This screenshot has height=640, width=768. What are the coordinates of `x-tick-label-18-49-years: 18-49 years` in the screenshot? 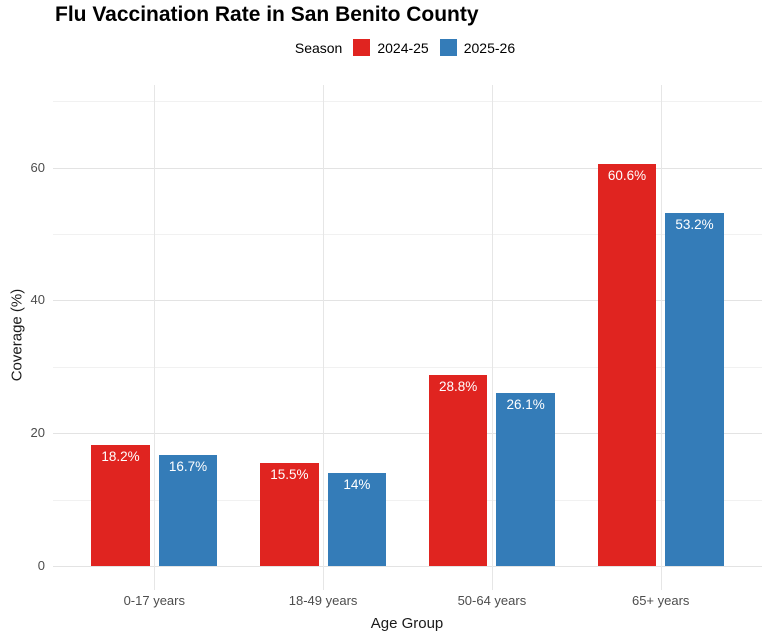 It's located at (323, 600).